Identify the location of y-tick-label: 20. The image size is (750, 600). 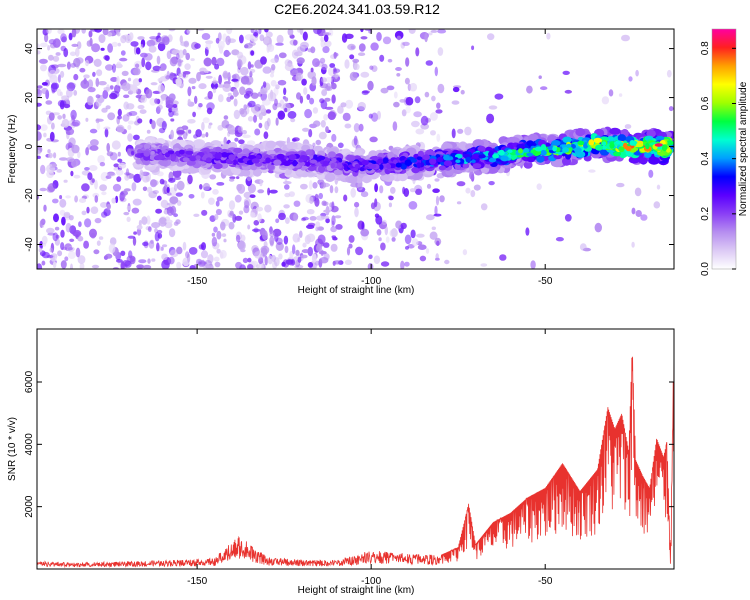
(29, 98).